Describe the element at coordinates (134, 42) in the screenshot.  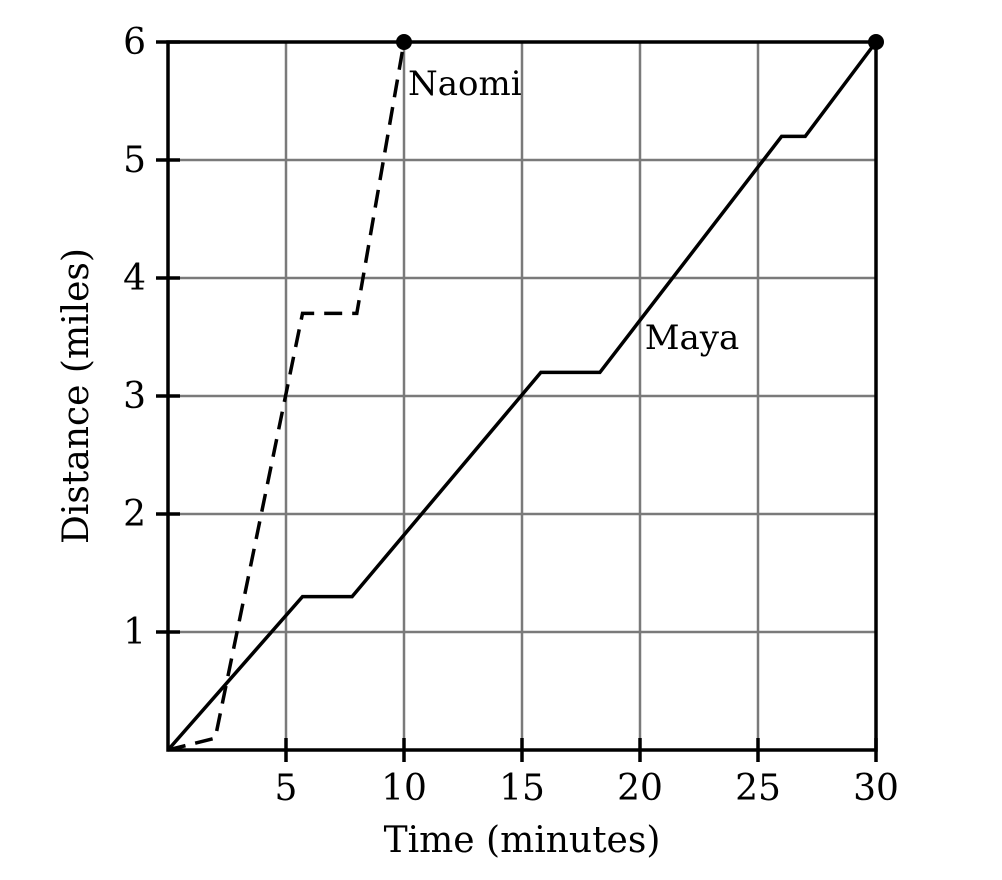
I see `y-tick-label-6: 6` at that location.